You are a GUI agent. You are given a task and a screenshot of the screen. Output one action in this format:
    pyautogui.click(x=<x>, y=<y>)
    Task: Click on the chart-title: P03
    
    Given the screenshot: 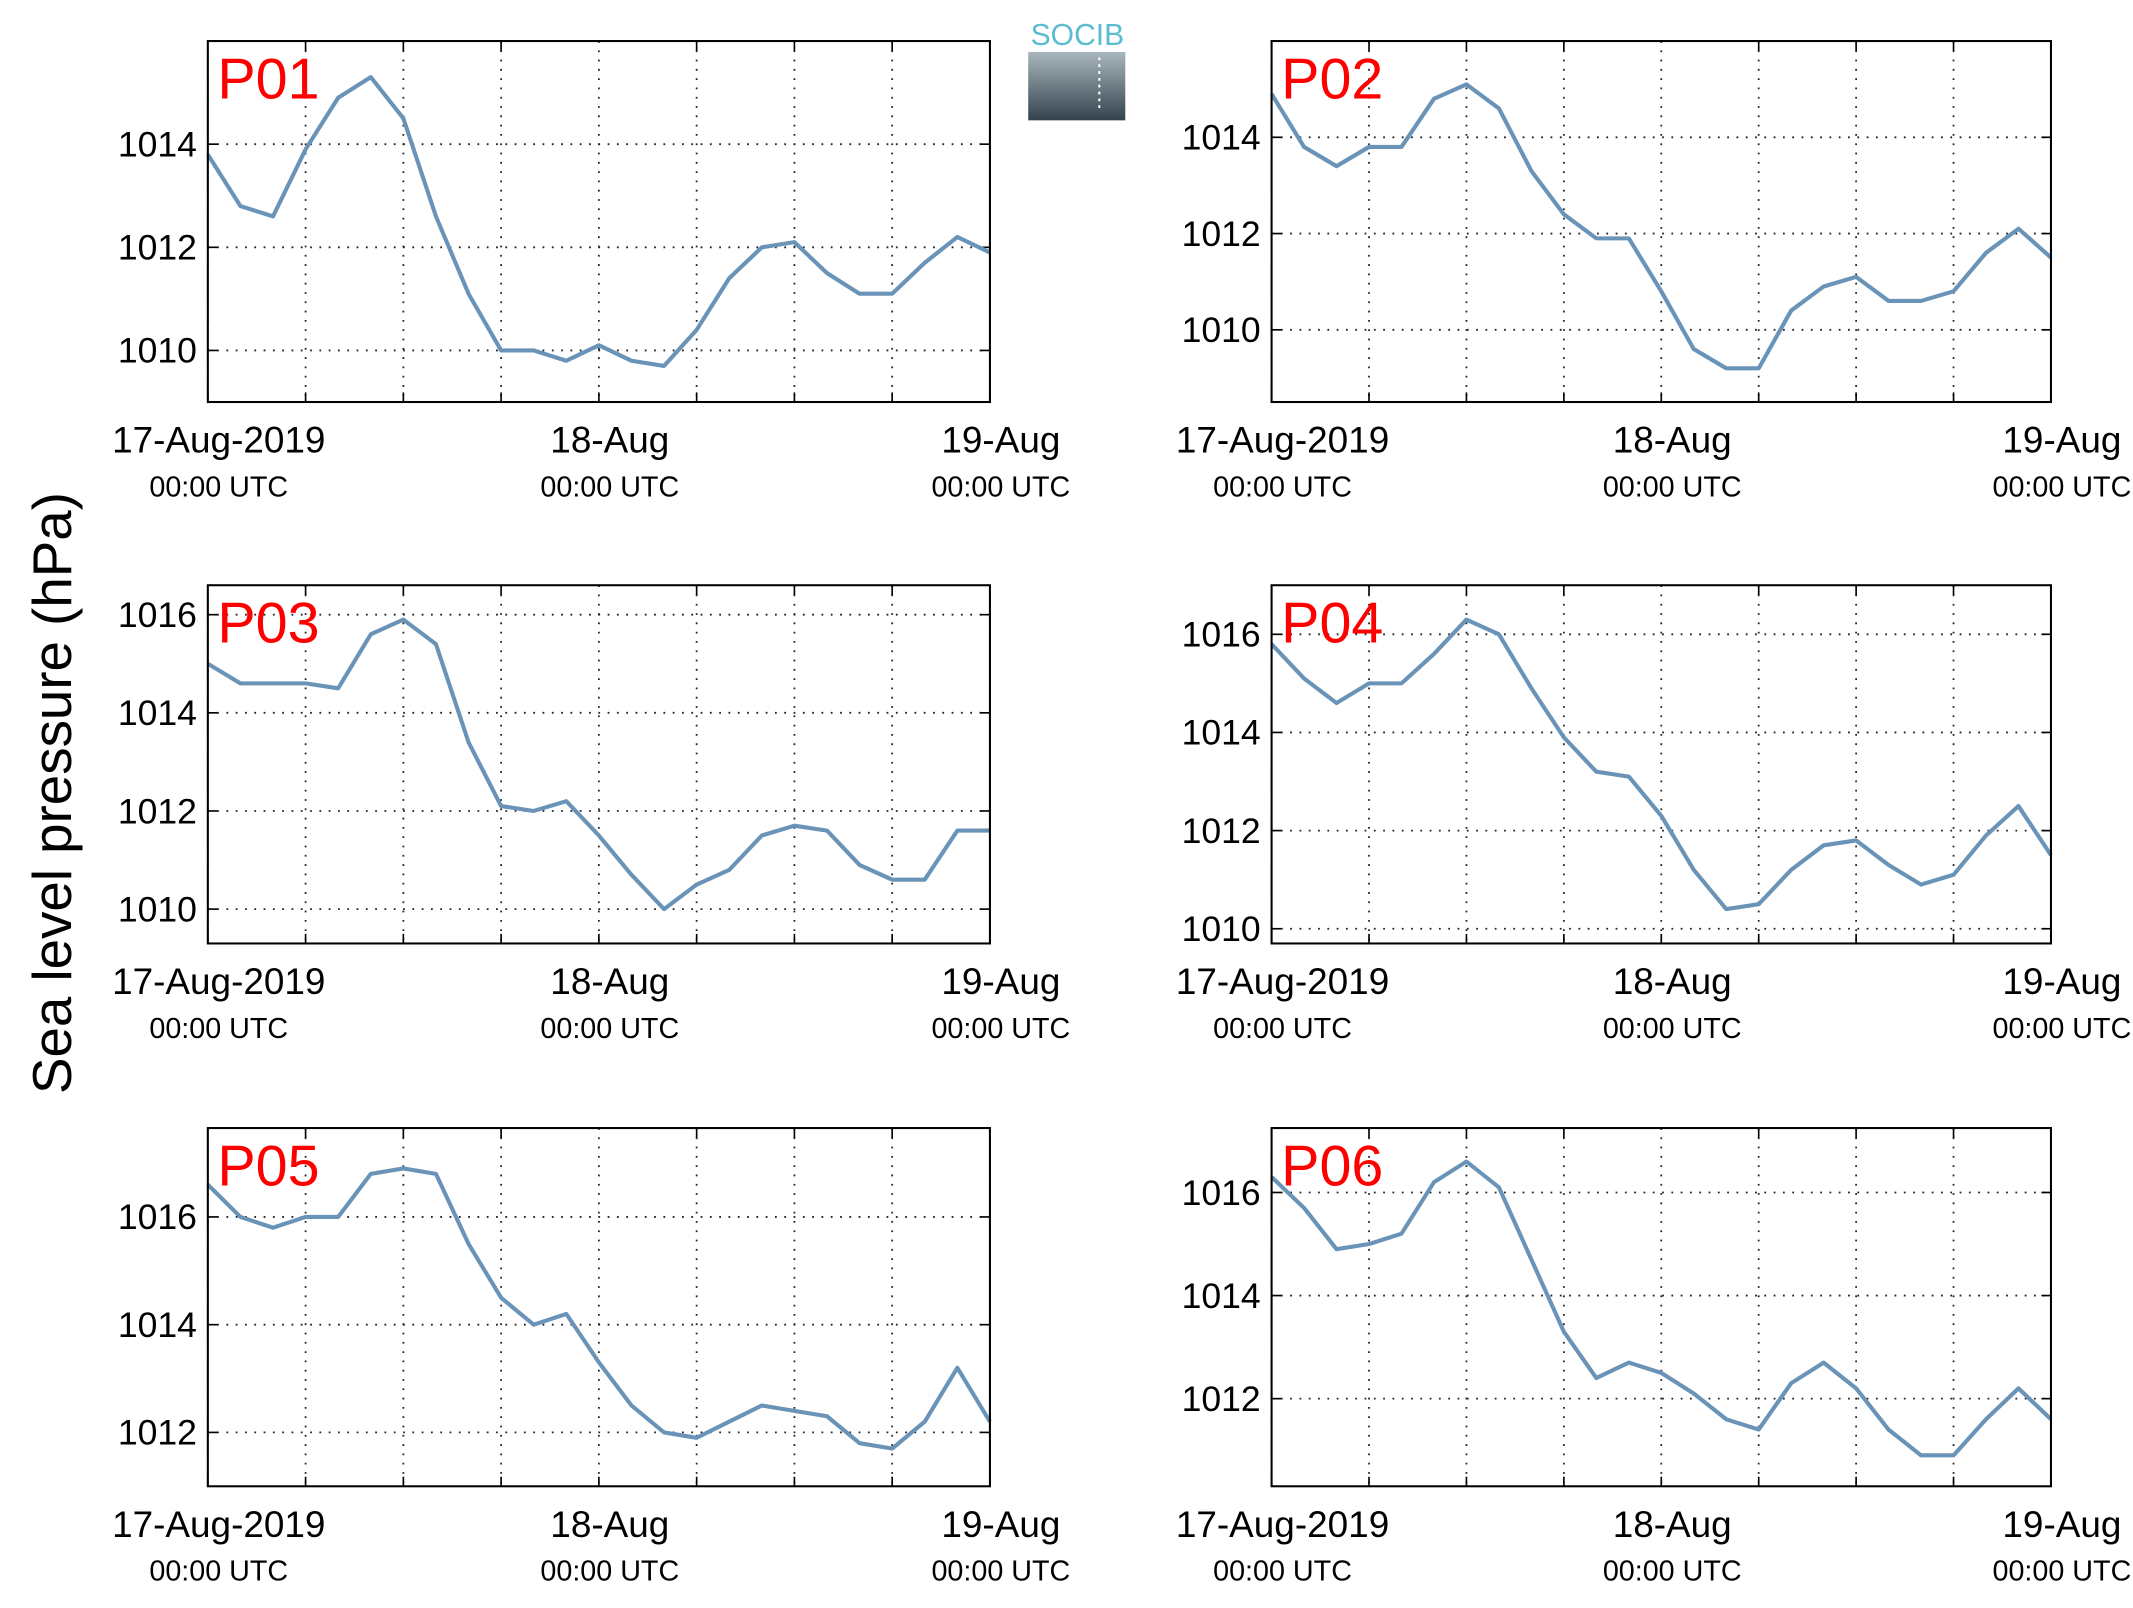 What is the action you would take?
    pyautogui.click(x=268, y=624)
    